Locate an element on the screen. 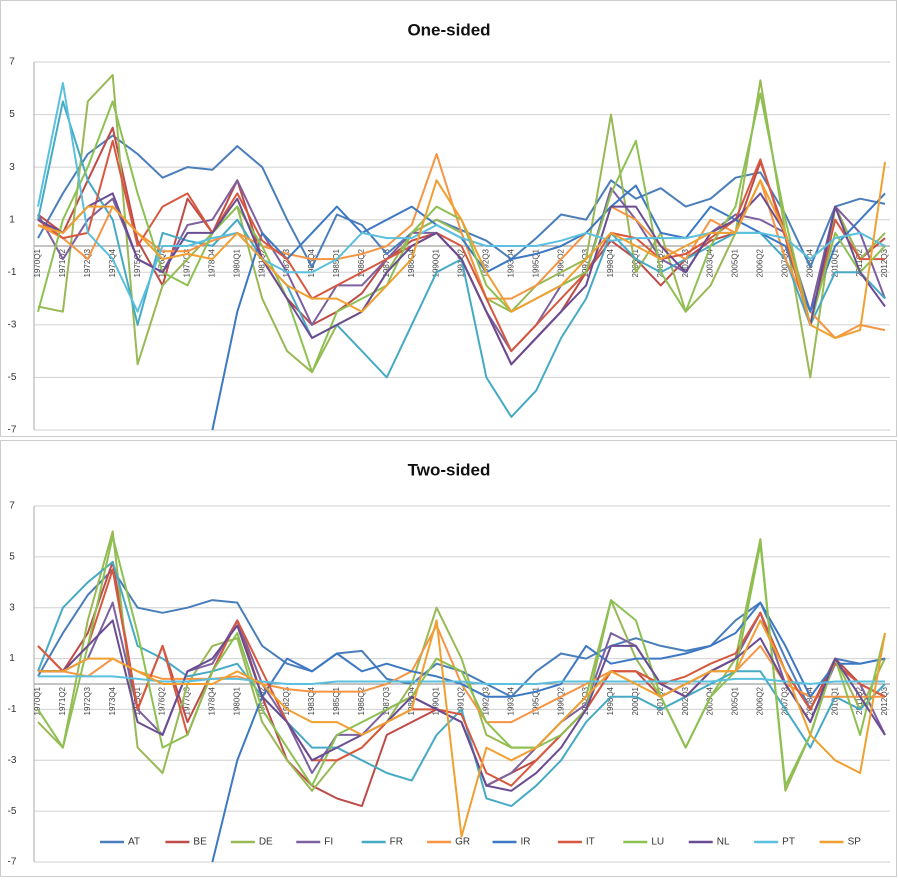  series-line is located at coordinates (461, 680).